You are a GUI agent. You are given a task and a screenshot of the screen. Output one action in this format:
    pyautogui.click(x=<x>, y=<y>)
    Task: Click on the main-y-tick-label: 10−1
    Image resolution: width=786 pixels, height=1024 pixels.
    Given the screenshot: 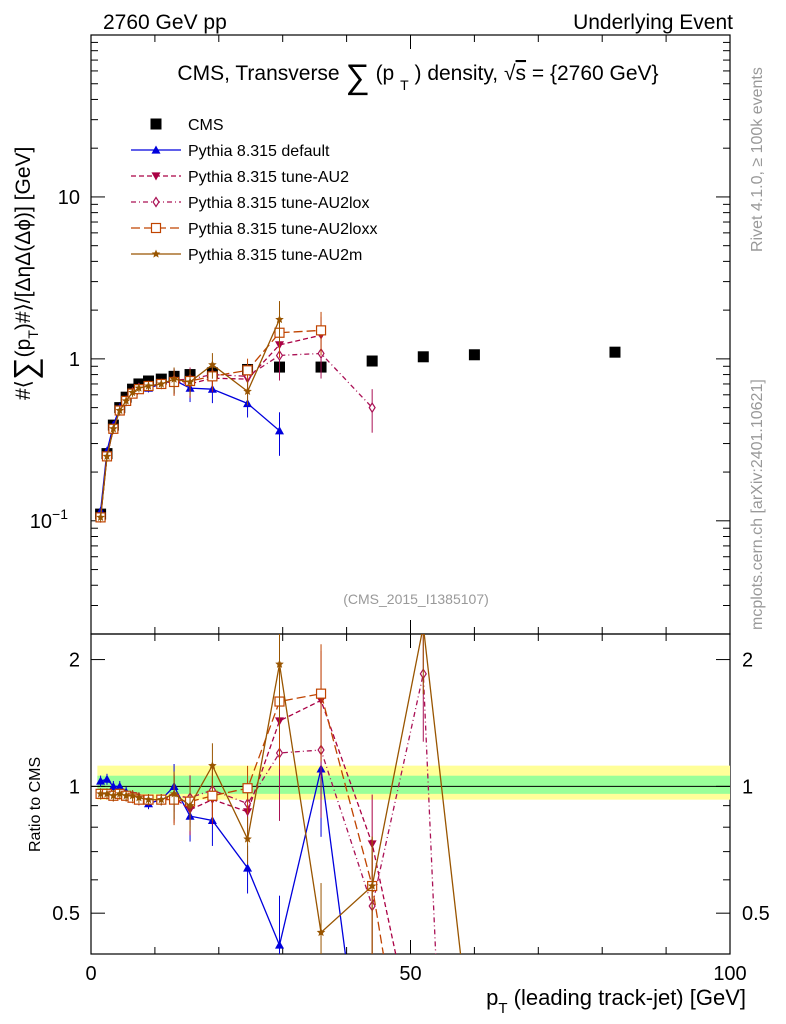 What is the action you would take?
    pyautogui.click(x=49, y=519)
    